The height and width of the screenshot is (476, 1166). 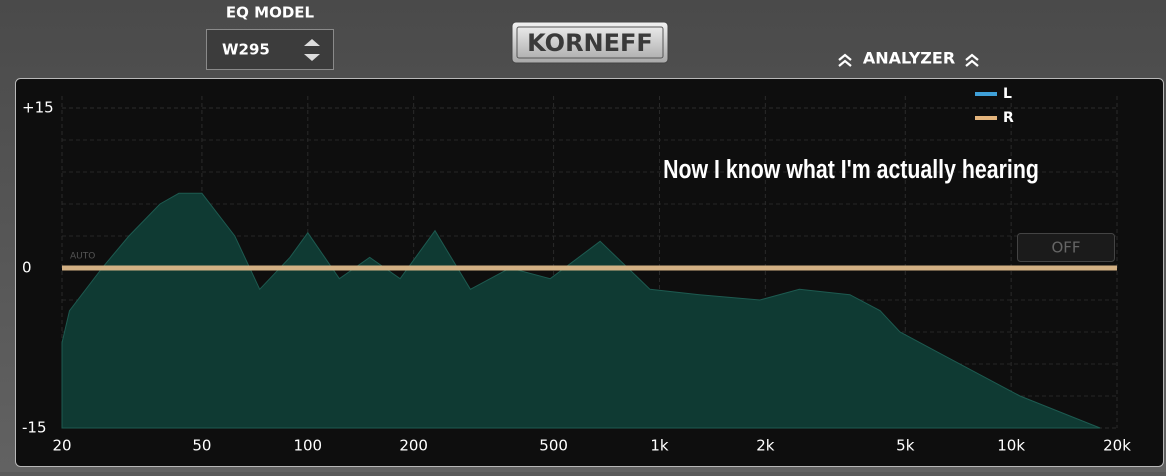 What do you see at coordinates (765, 446) in the screenshot?
I see `x-tick-label: 2k` at bounding box center [765, 446].